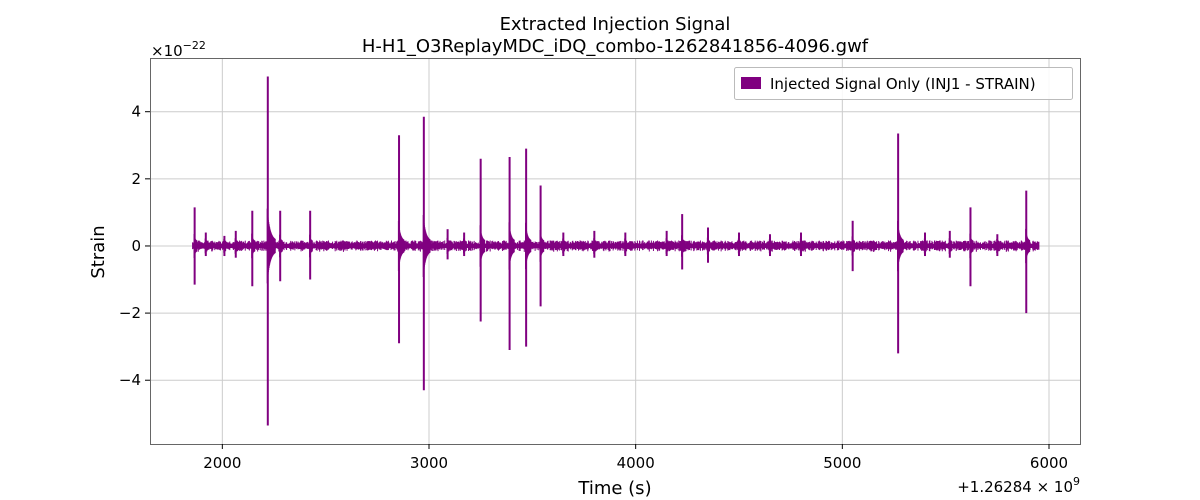  I want to click on x-tick-label: 3000, so click(429, 463).